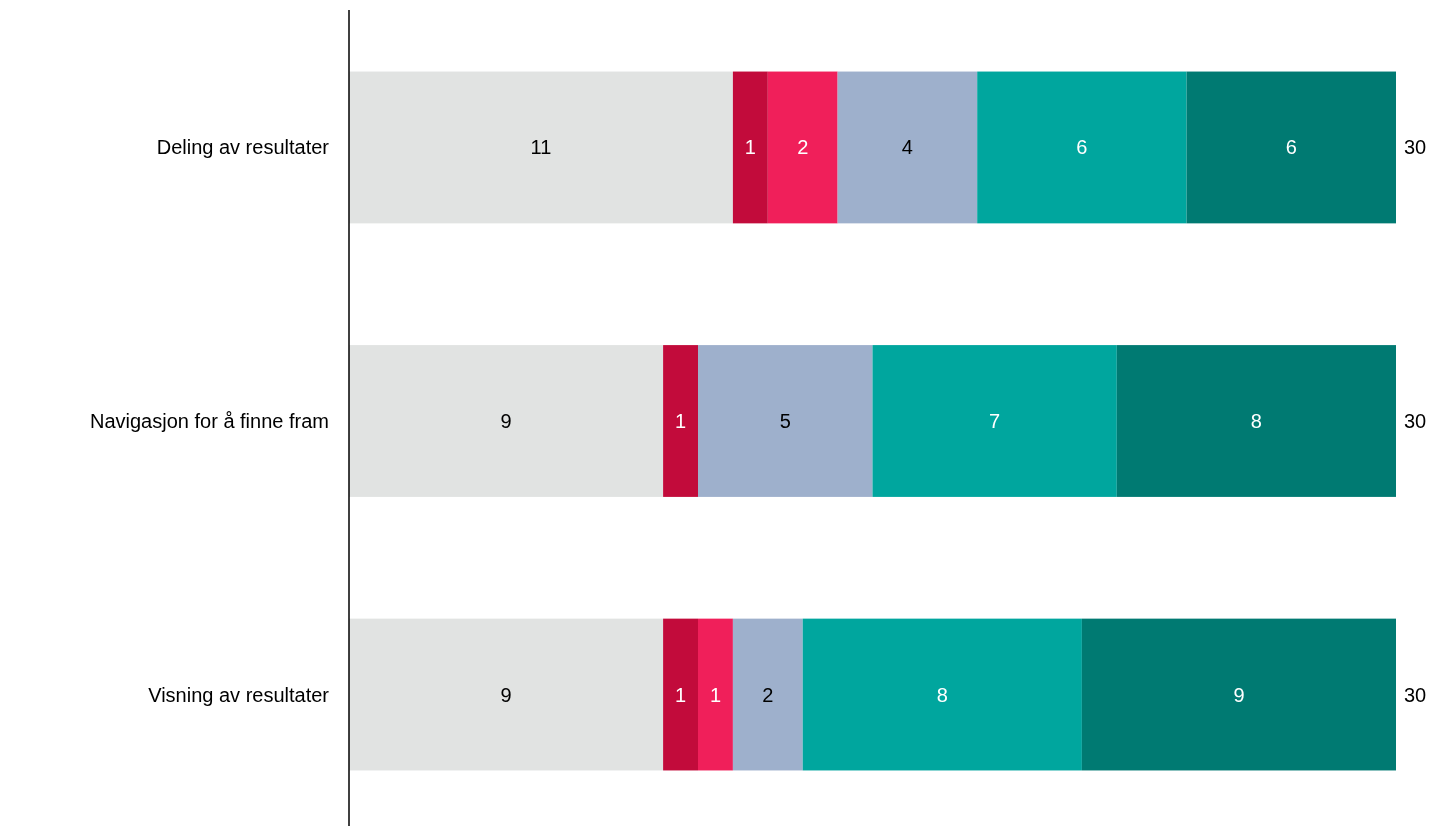  Describe the element at coordinates (243, 147) in the screenshot. I see `y-tick-label: Deling av resultater` at that location.